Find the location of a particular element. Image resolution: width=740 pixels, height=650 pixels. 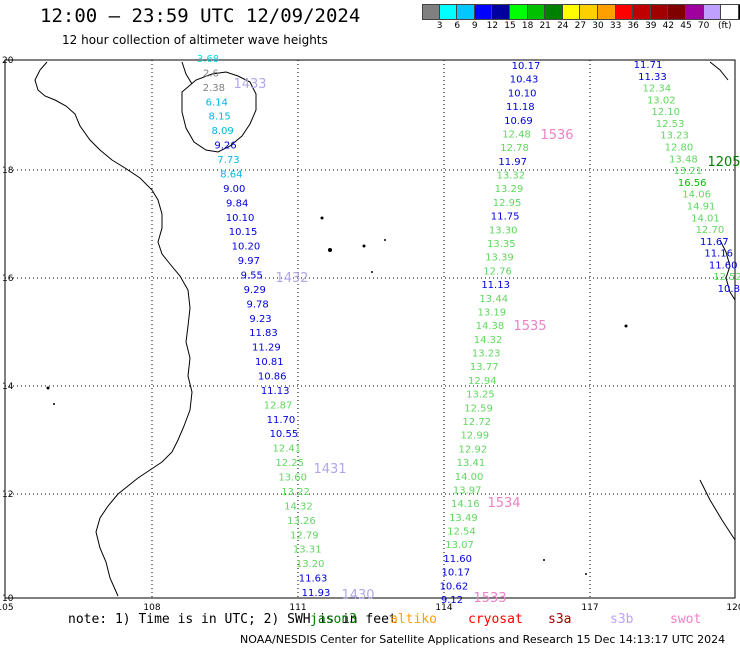

wave-height-label: 13.22 is located at coordinates (295, 492).